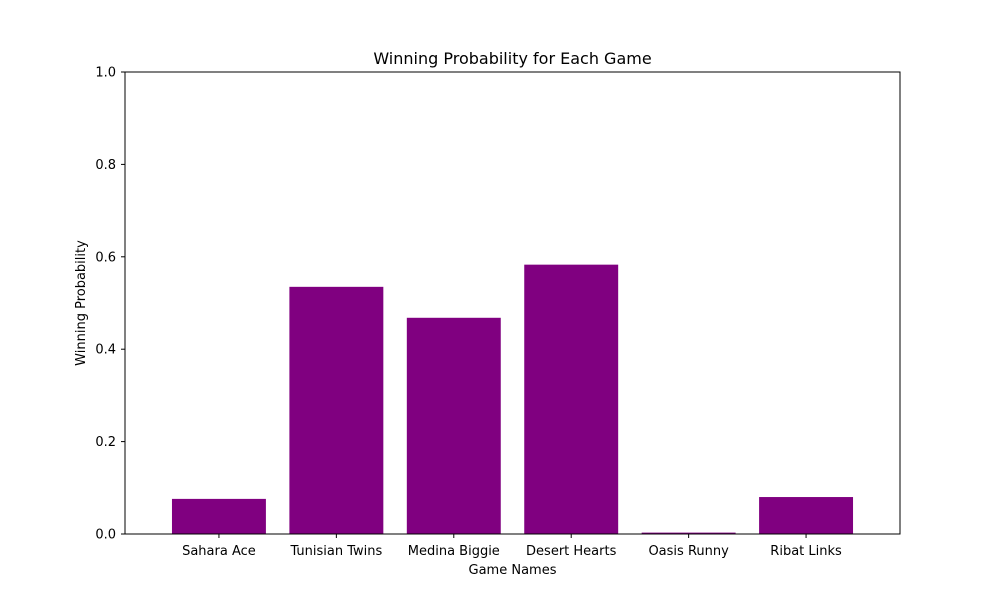 The height and width of the screenshot is (600, 1000). Describe the element at coordinates (105, 350) in the screenshot. I see `y-tick-label: 0.4` at that location.